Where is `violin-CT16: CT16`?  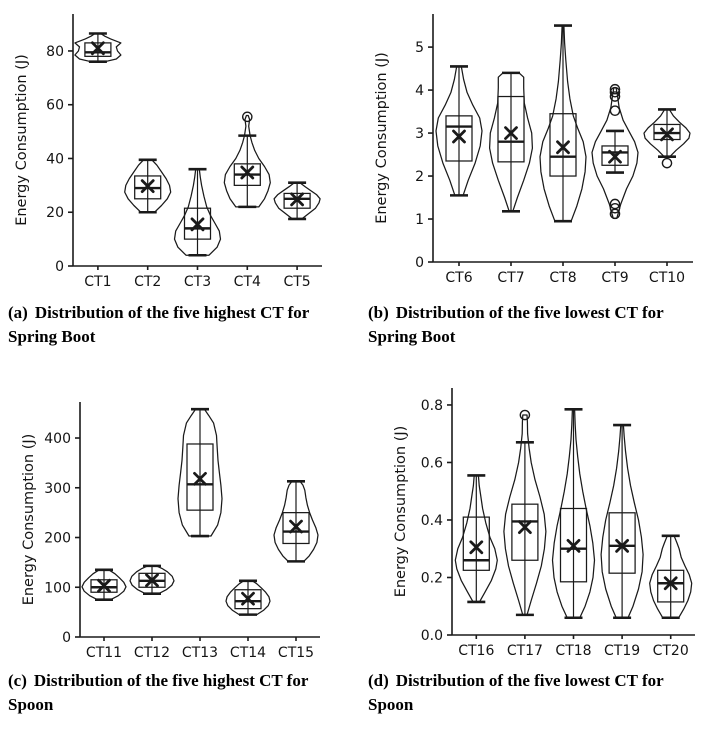 violin-CT16: CT16 is located at coordinates (476, 566).